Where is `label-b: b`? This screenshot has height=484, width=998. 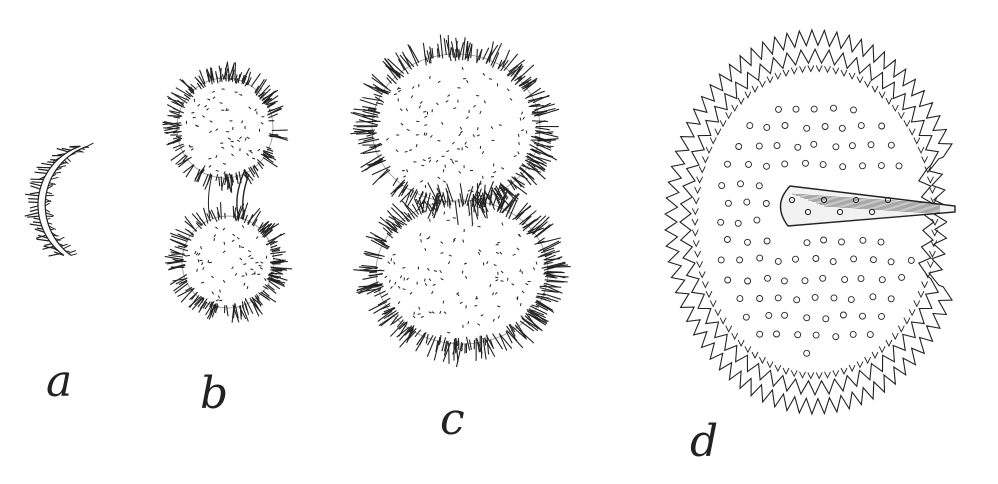 label-b: b is located at coordinates (214, 393).